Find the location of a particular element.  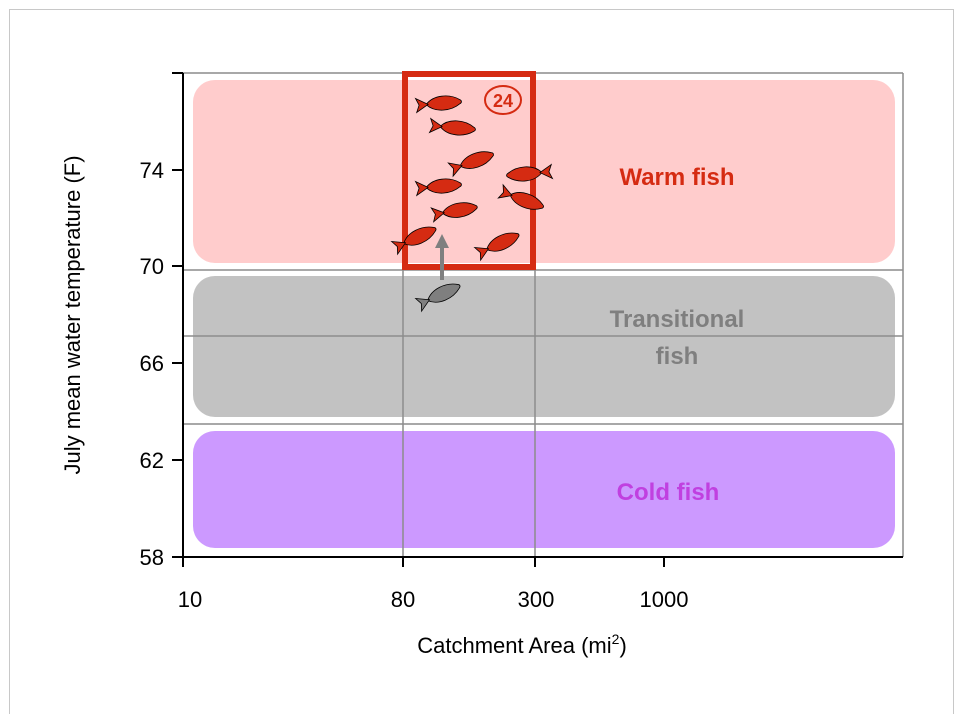

x-tick-label-300: 300 is located at coordinates (536, 599).